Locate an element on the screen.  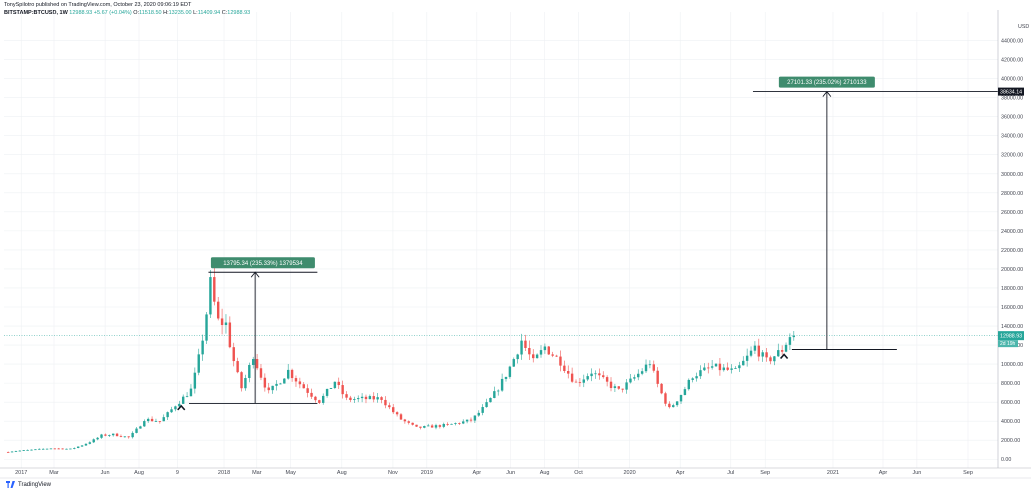
y-tick-label: 22000.00 is located at coordinates (1012, 251).